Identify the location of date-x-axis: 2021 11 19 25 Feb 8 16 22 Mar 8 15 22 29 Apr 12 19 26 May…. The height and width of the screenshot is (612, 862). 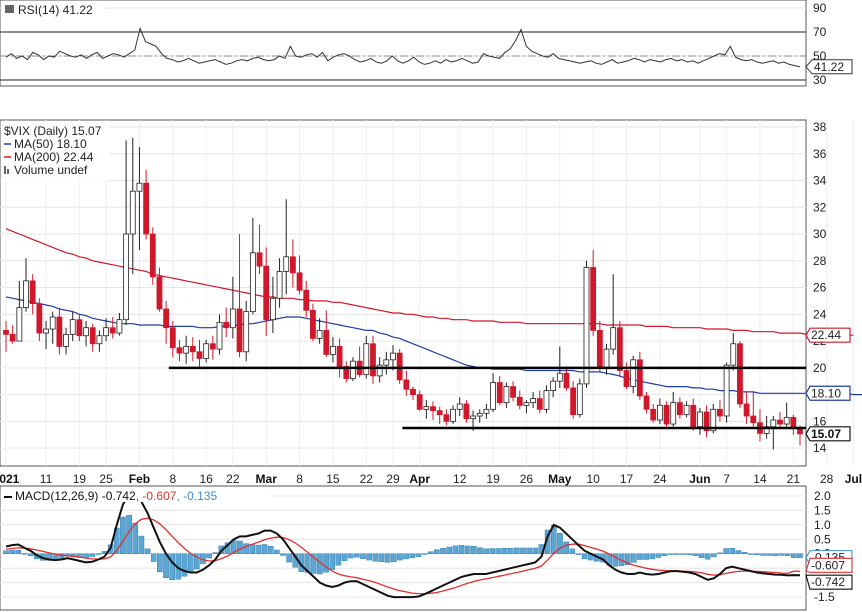
(431, 479).